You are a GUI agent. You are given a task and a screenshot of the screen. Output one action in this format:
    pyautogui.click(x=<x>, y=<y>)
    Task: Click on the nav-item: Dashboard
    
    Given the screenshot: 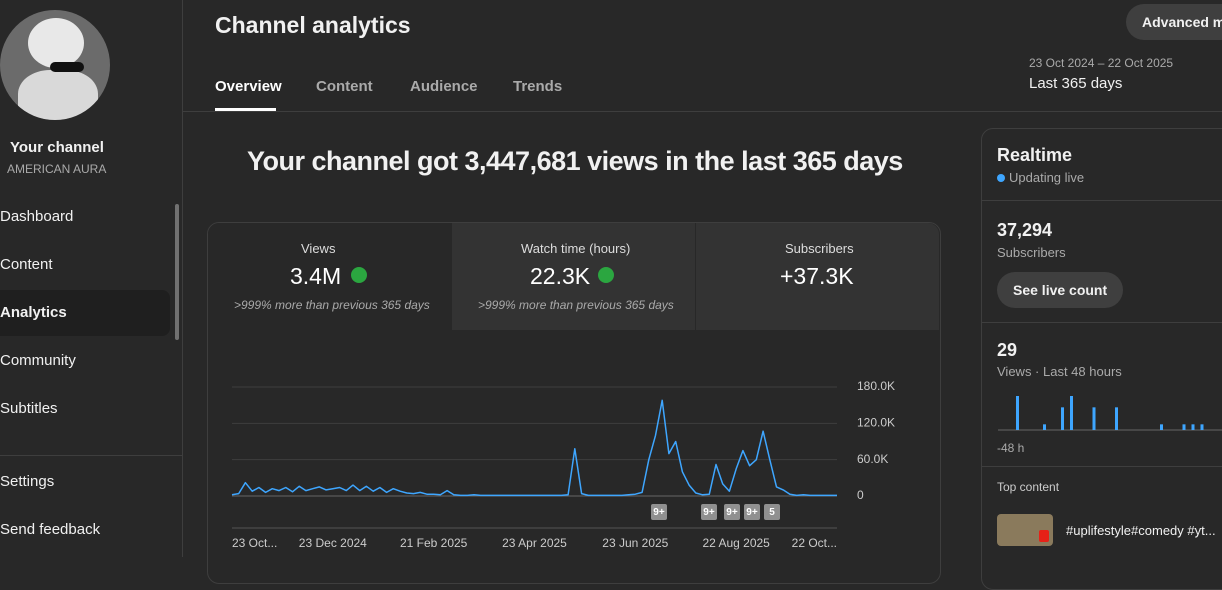 What is the action you would take?
    pyautogui.click(x=37, y=216)
    